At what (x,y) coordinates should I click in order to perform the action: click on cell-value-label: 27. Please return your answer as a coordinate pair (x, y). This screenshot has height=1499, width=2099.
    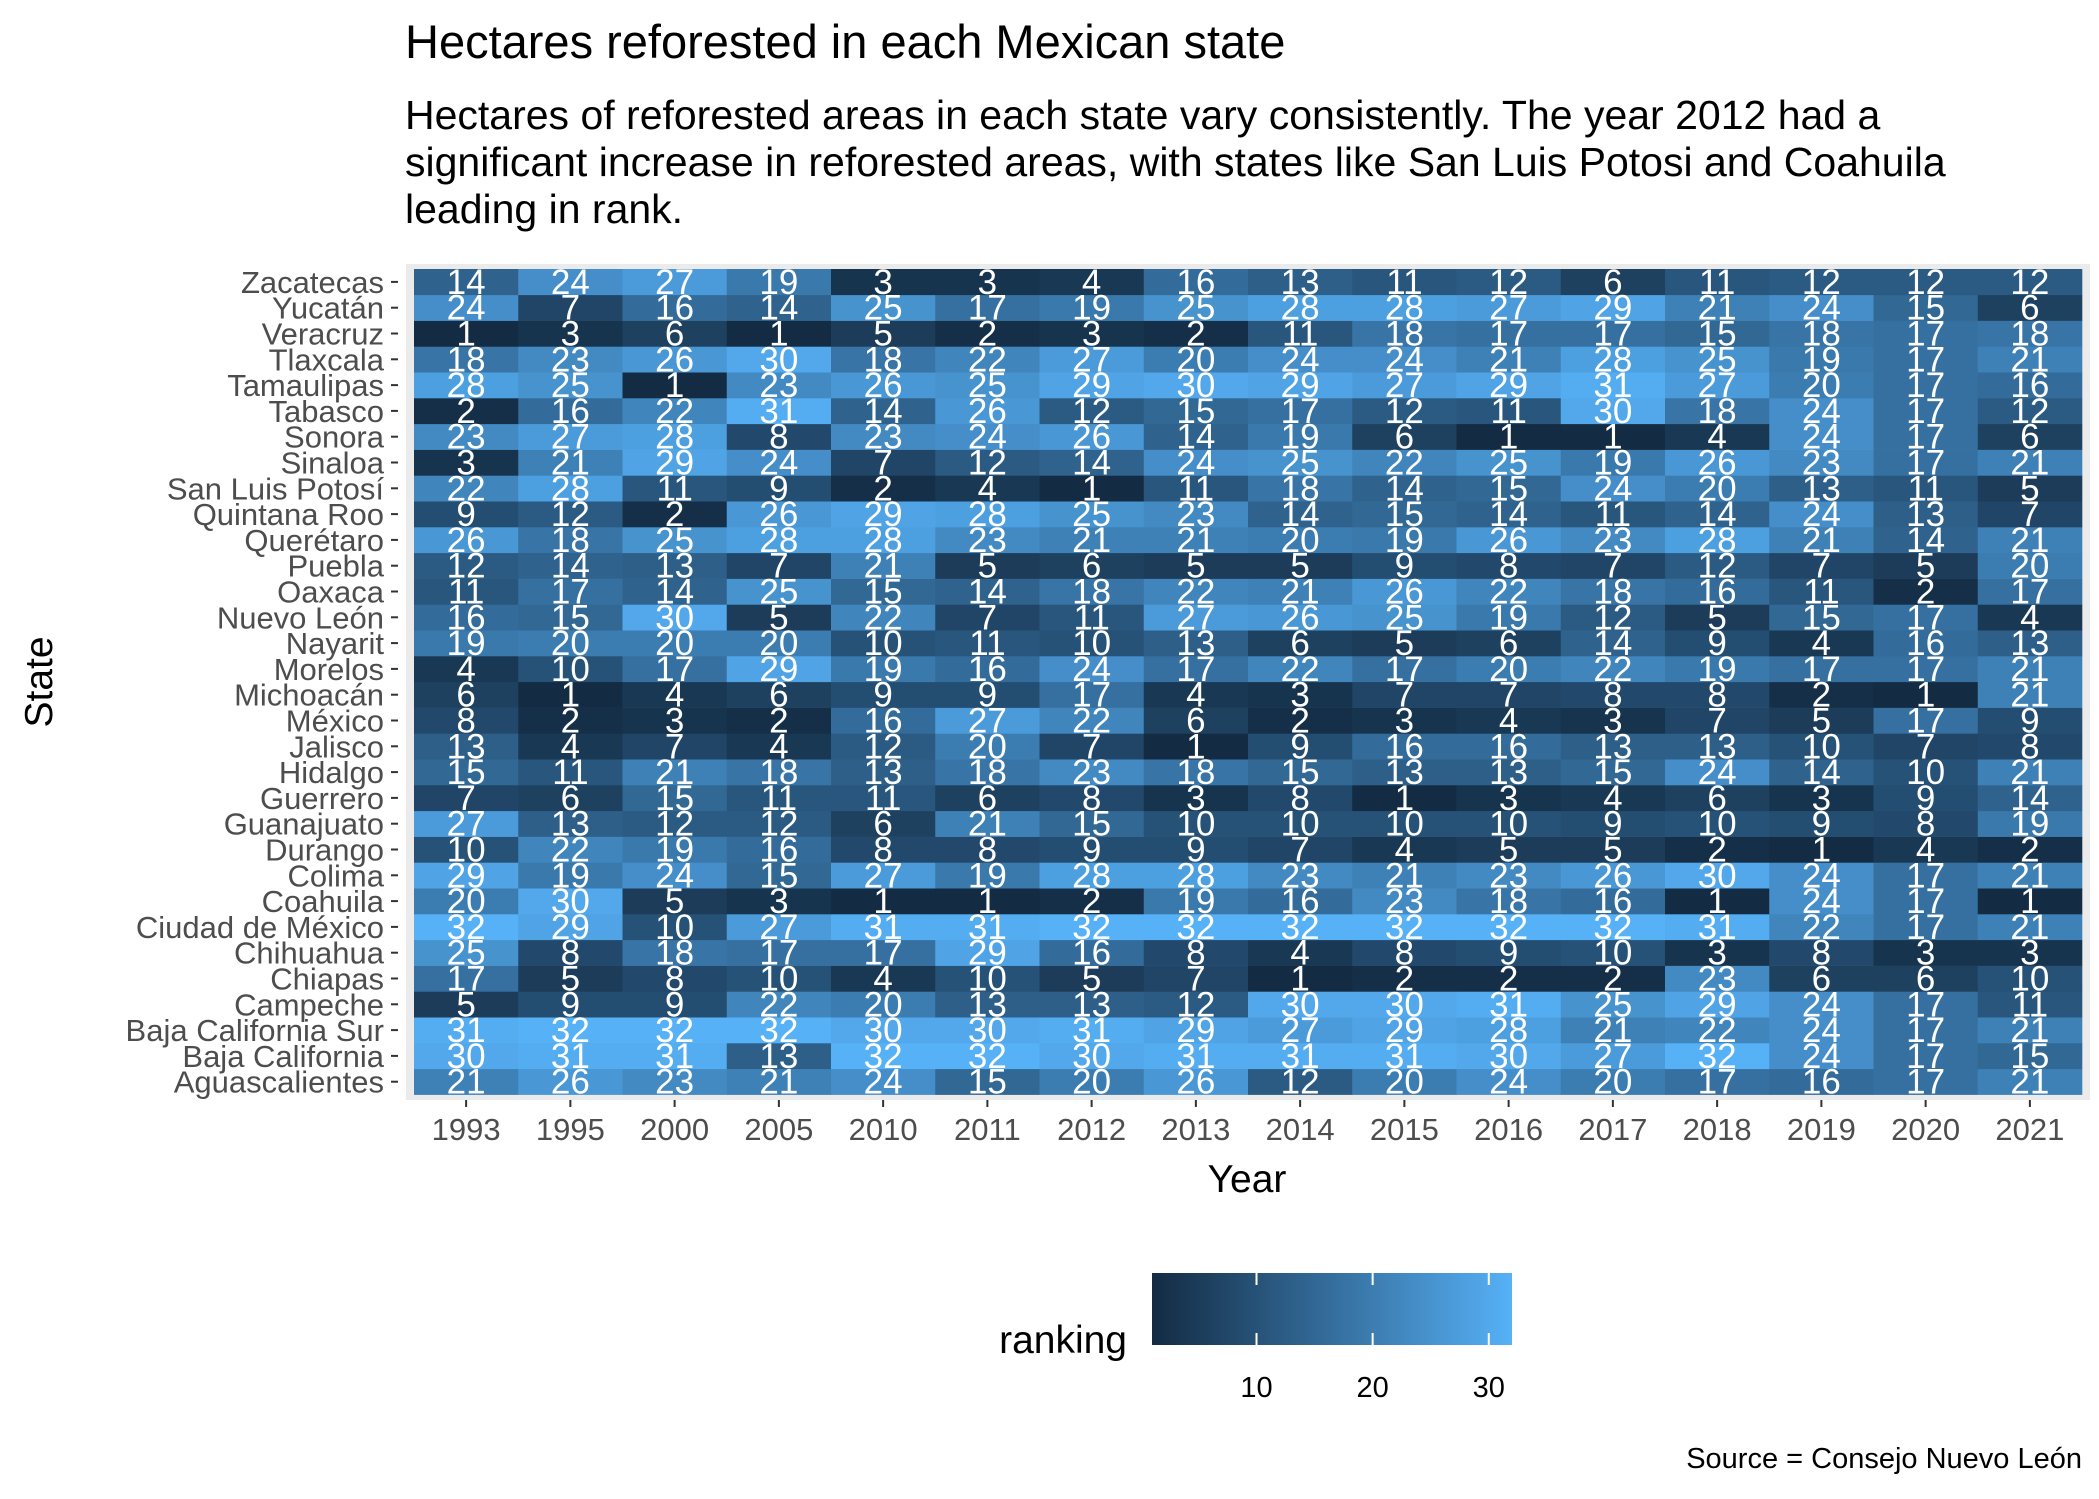
    Looking at the image, I should click on (1195, 617).